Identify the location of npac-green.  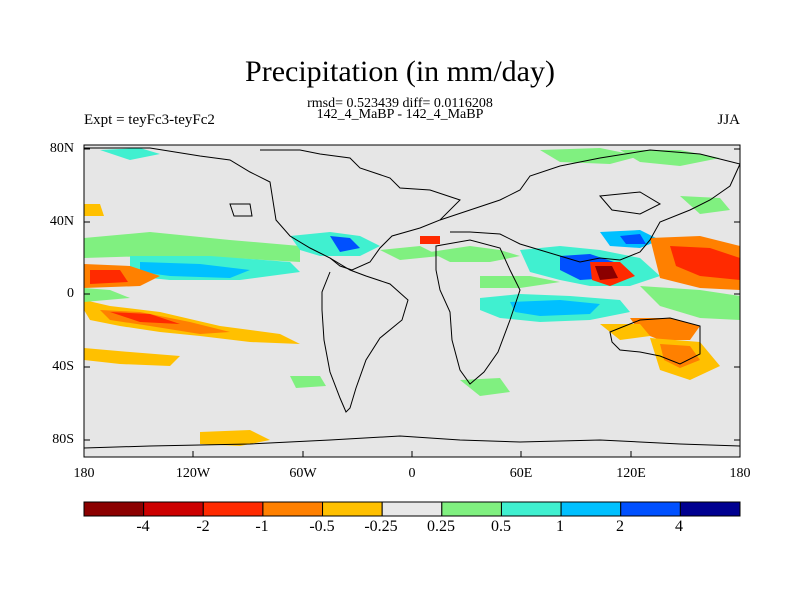
(705, 205).